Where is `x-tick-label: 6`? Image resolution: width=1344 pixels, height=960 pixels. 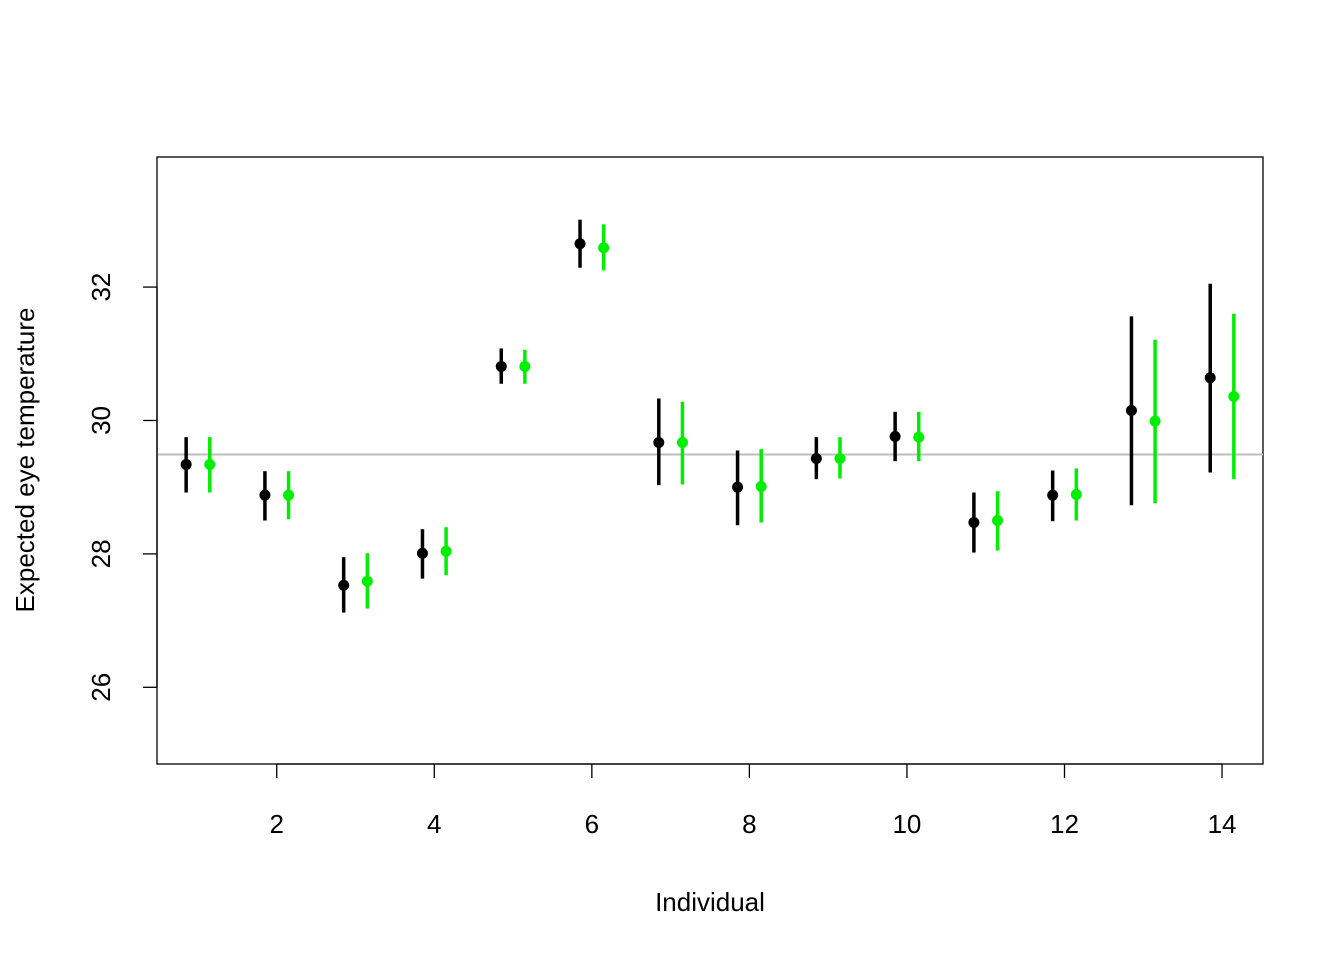 x-tick-label: 6 is located at coordinates (592, 824).